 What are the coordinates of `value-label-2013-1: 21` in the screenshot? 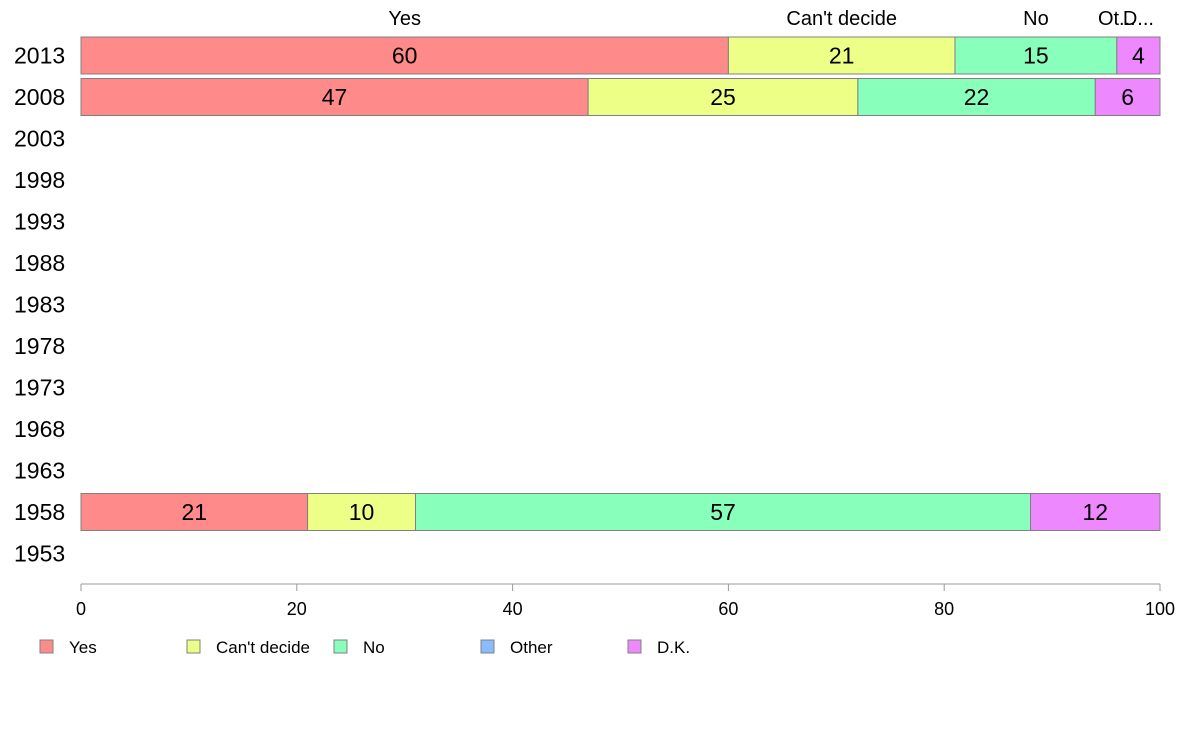 It's located at (842, 56).